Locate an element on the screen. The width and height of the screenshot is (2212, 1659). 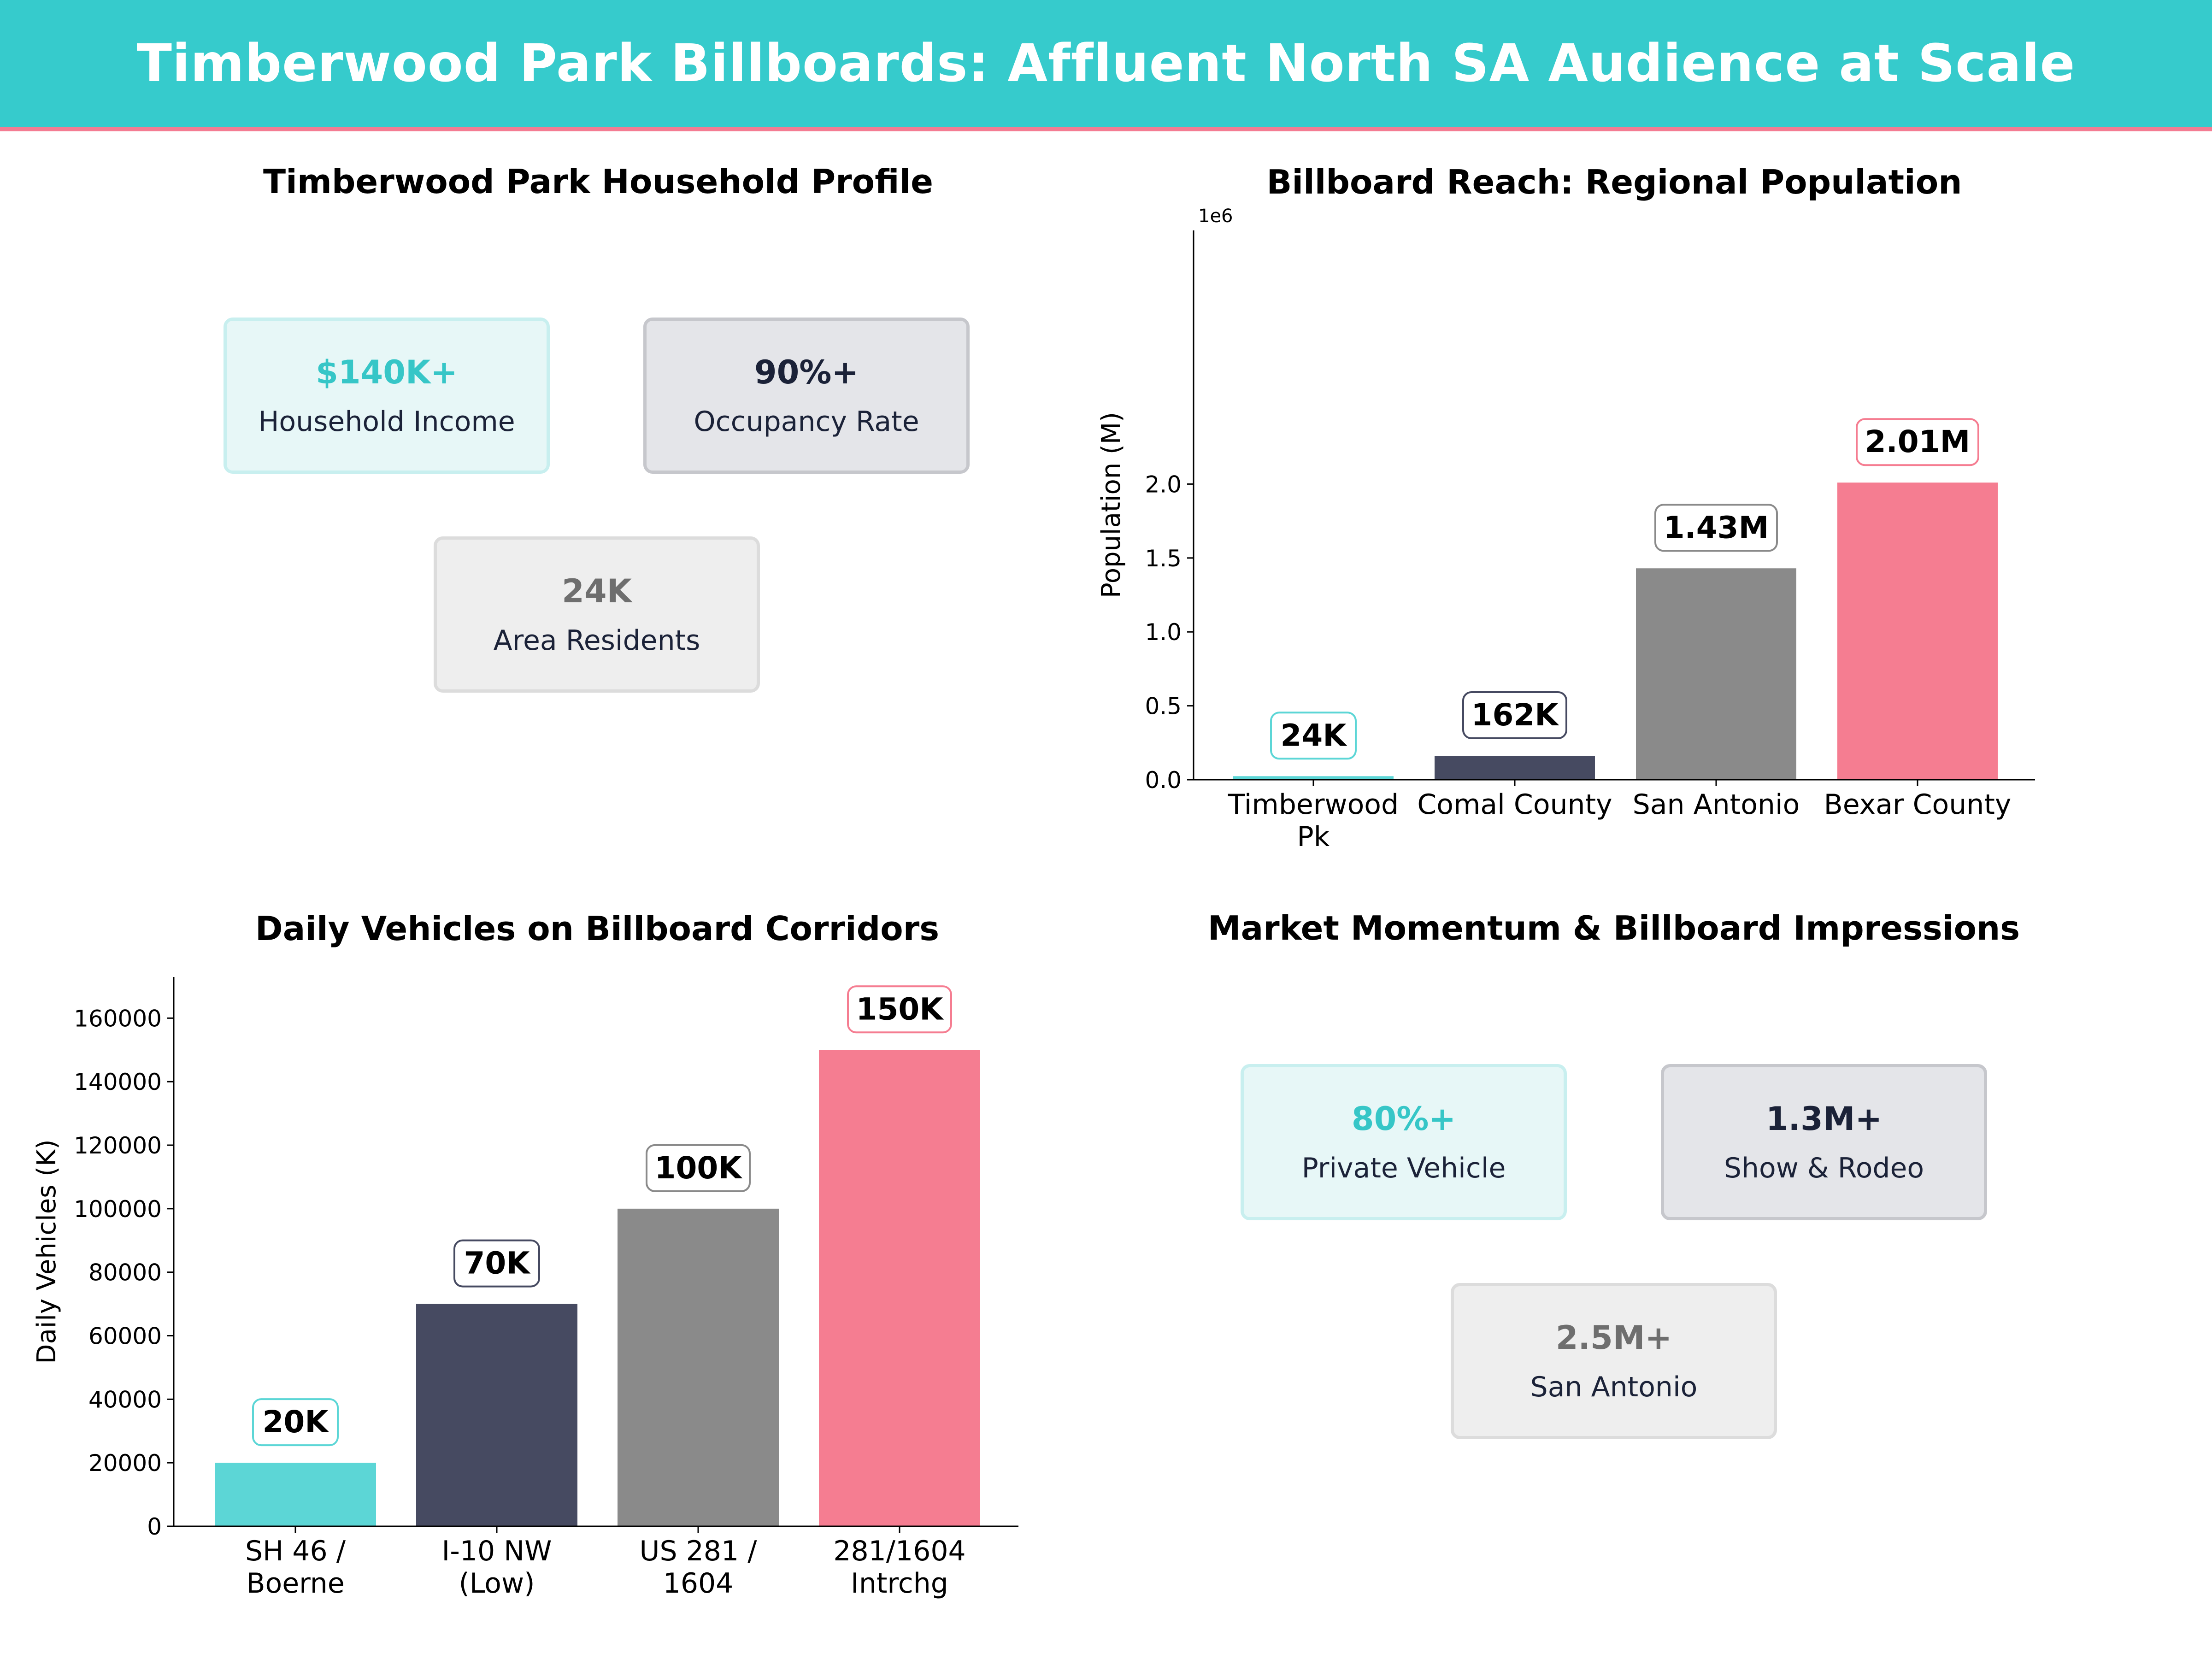
kpi-label: Private Vehicle is located at coordinates (1403, 1168).